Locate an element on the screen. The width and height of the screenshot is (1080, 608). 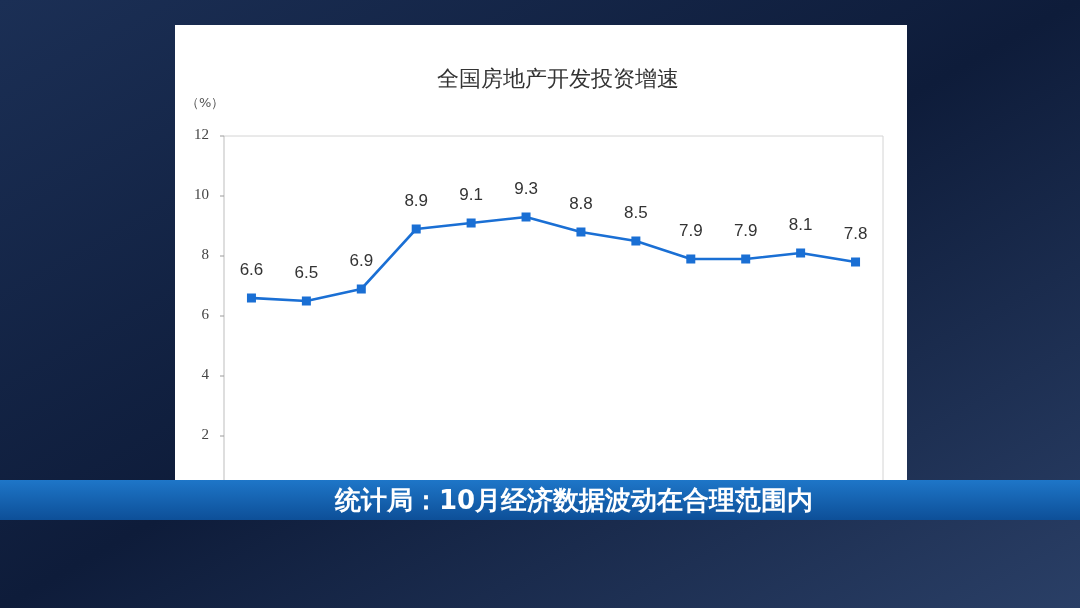
data-label: 8.9 is located at coordinates (416, 201).